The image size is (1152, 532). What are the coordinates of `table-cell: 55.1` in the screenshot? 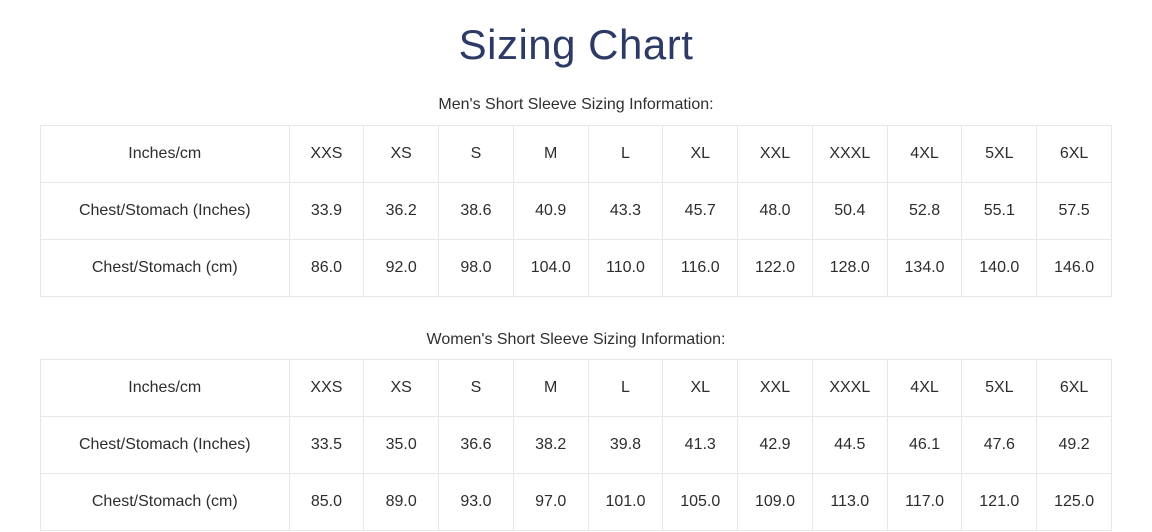 It's located at (999, 210).